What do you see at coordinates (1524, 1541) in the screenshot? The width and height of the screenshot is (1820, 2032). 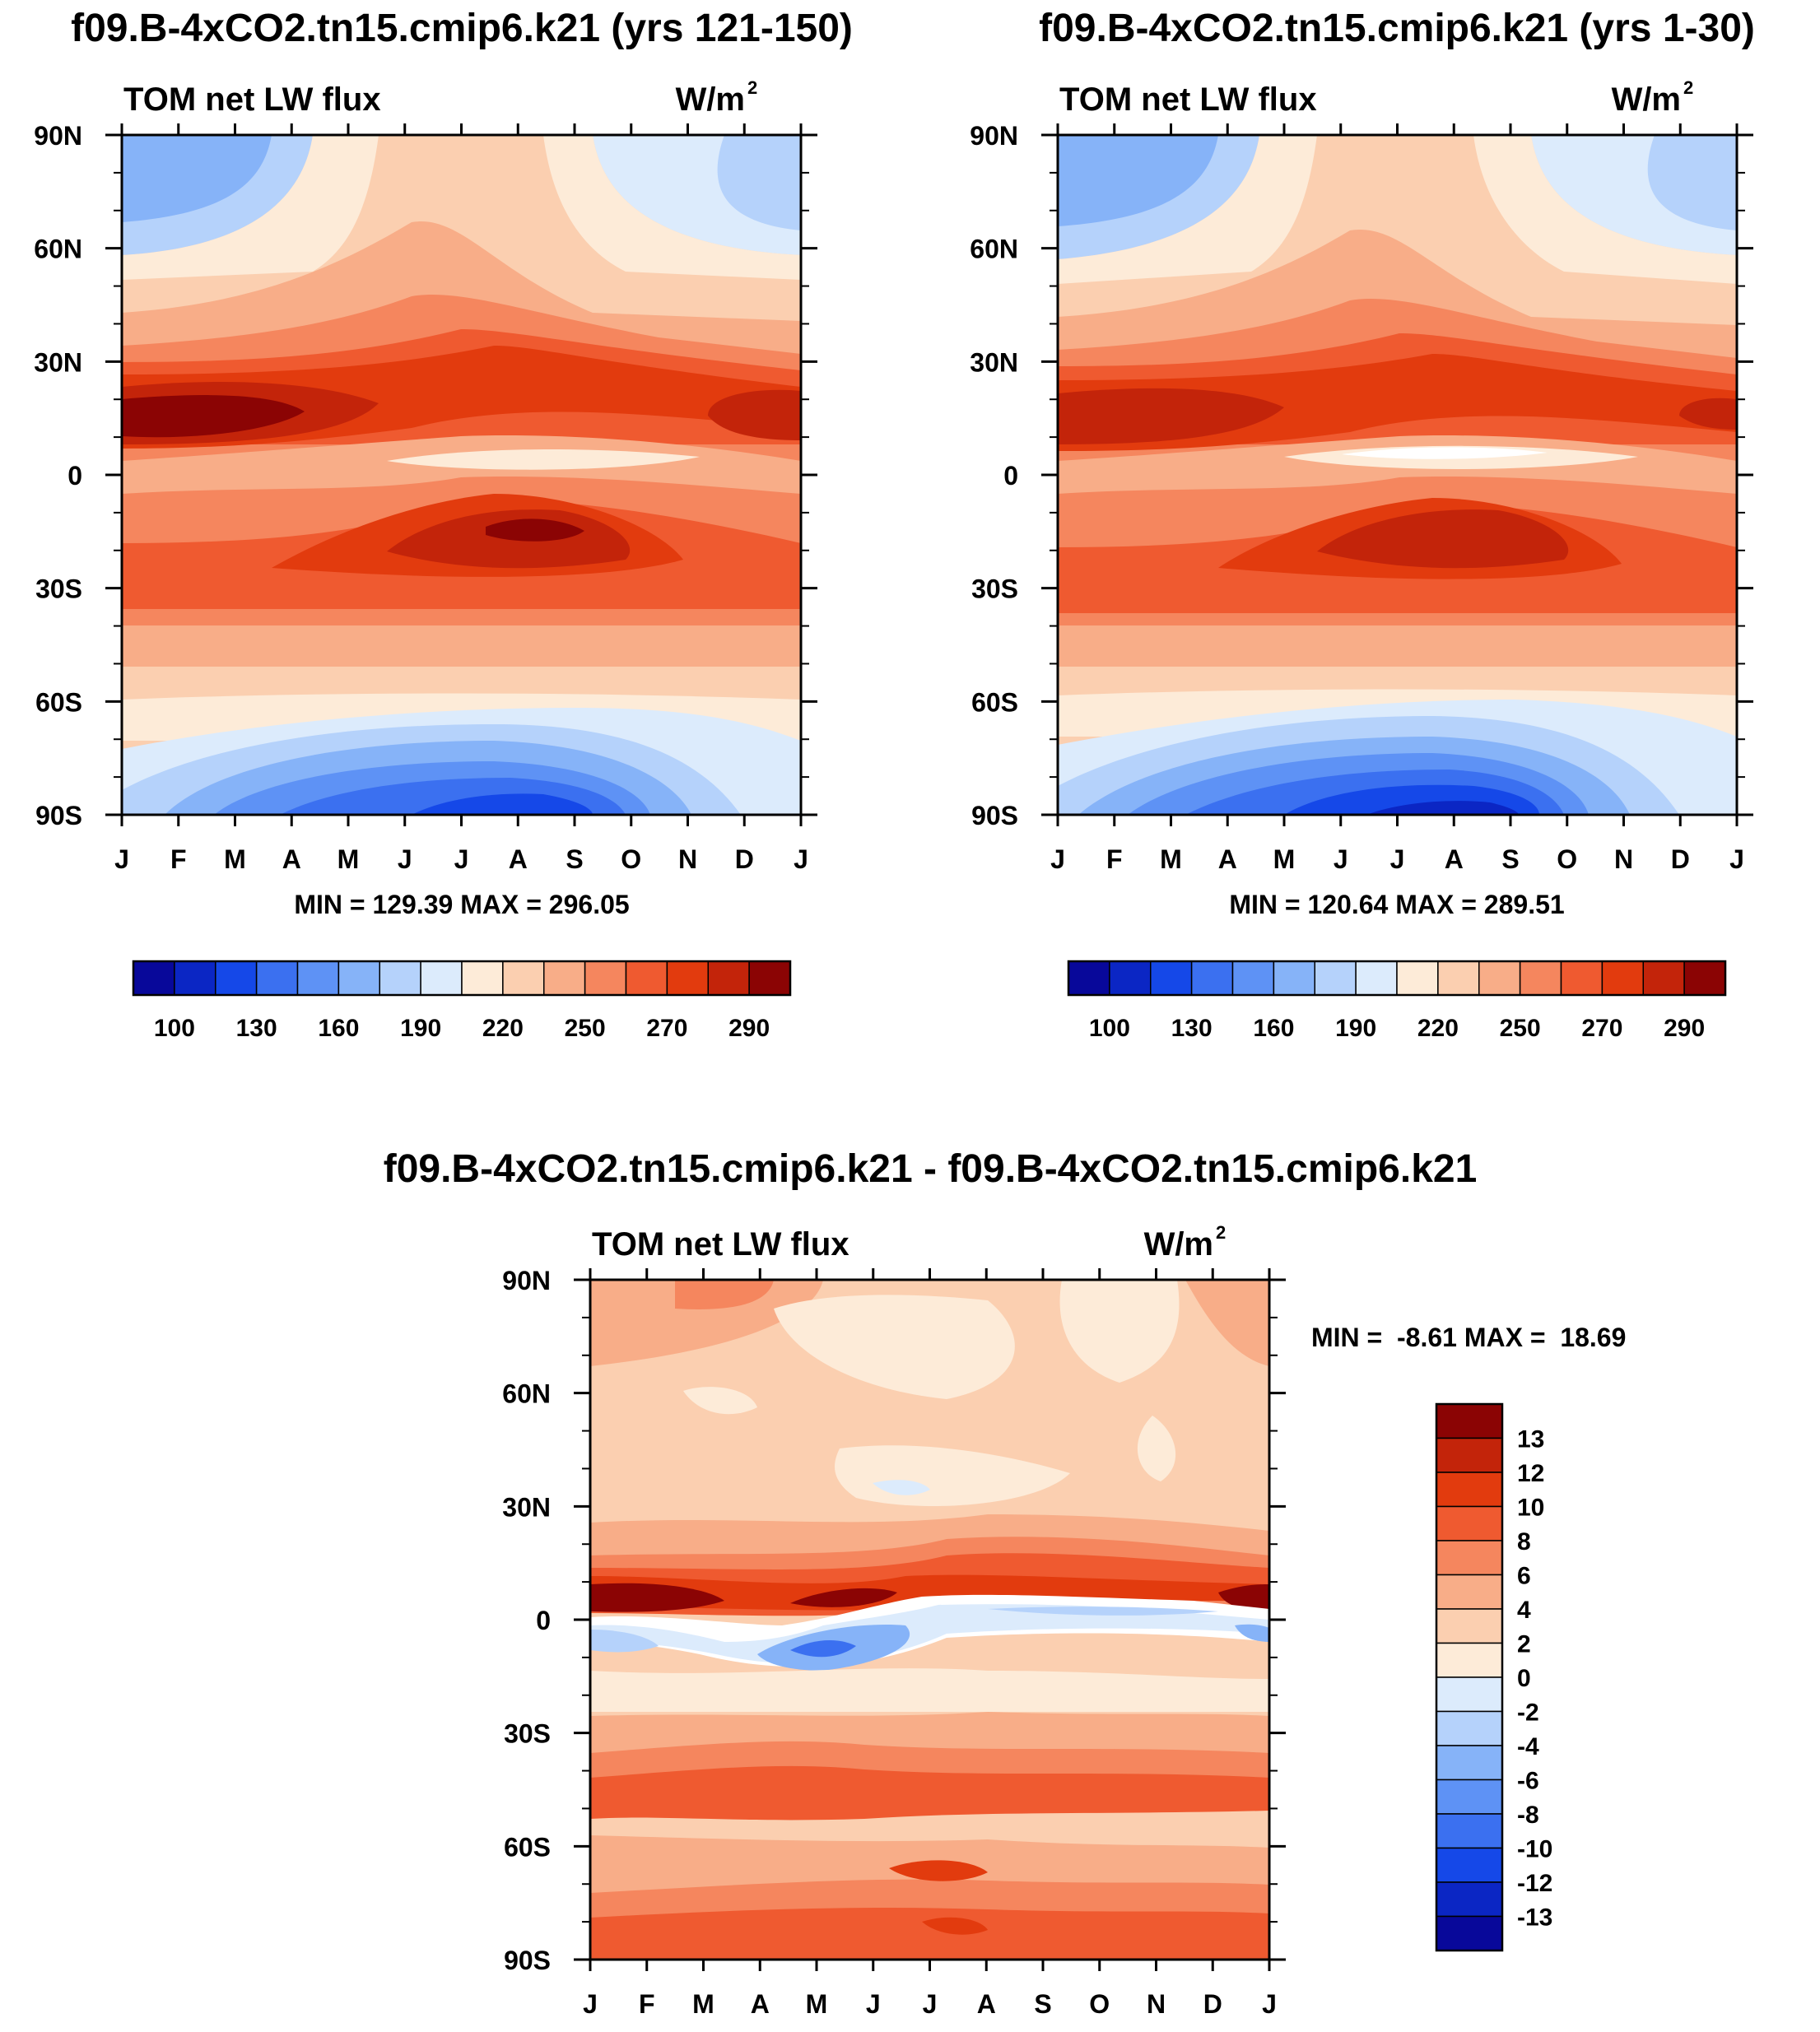 I see `diff-colorbar-label: 8` at bounding box center [1524, 1541].